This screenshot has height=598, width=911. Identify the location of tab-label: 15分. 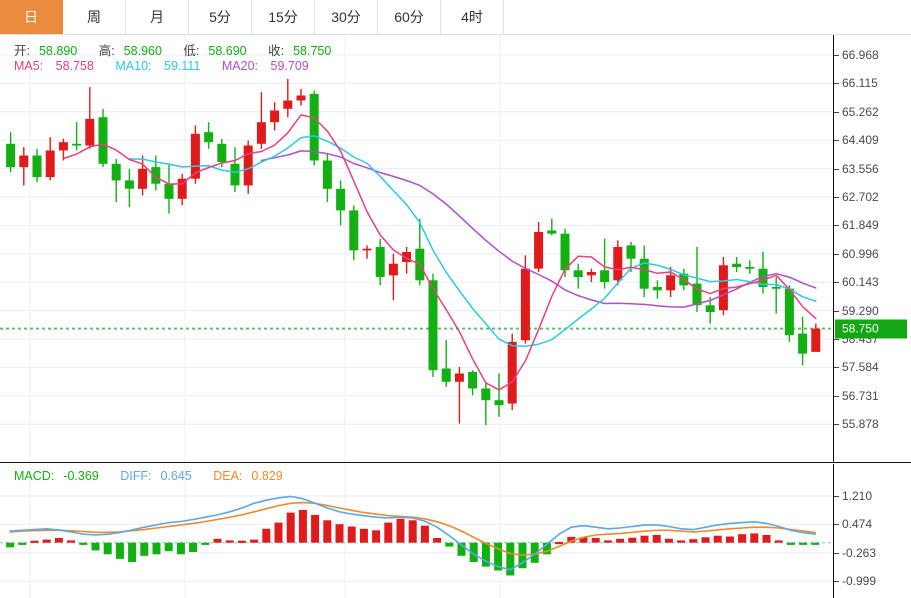
(283, 17).